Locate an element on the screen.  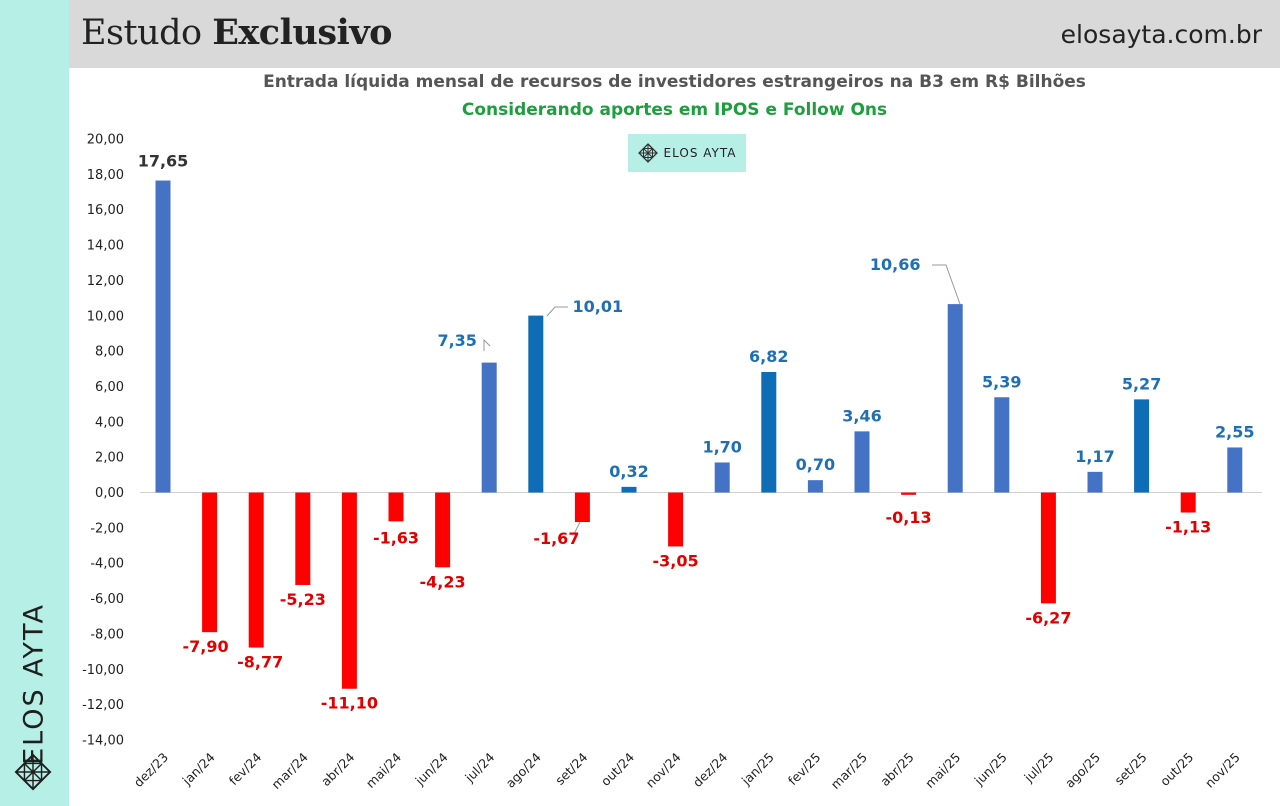
x-tick-label: set/24 is located at coordinates (571, 768).